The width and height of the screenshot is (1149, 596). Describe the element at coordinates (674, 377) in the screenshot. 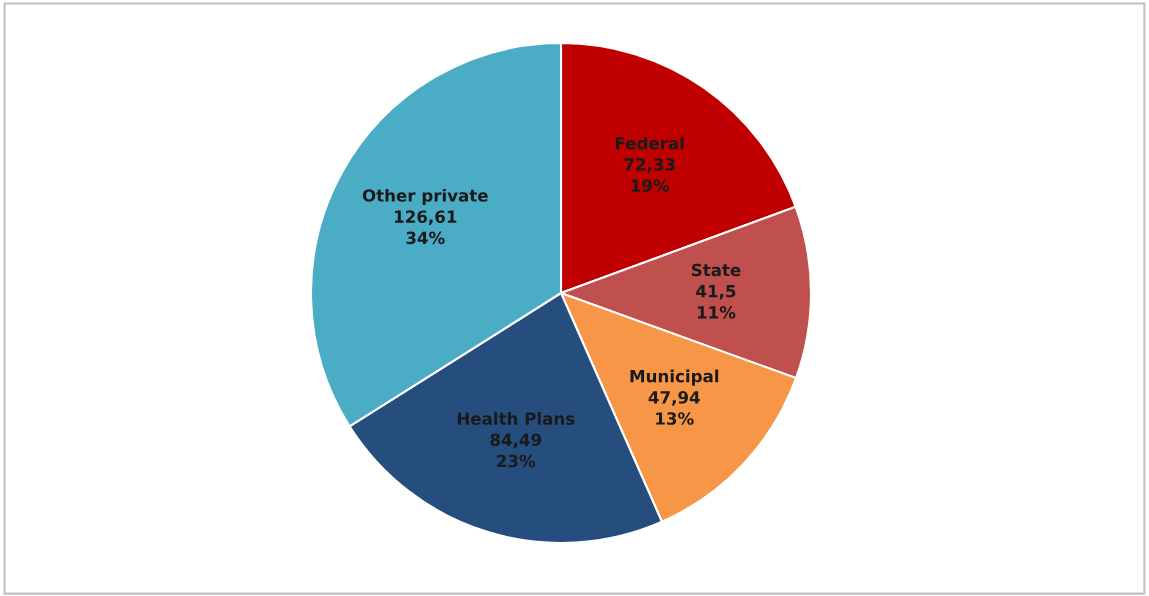

I see `slice-label: Municipal` at that location.